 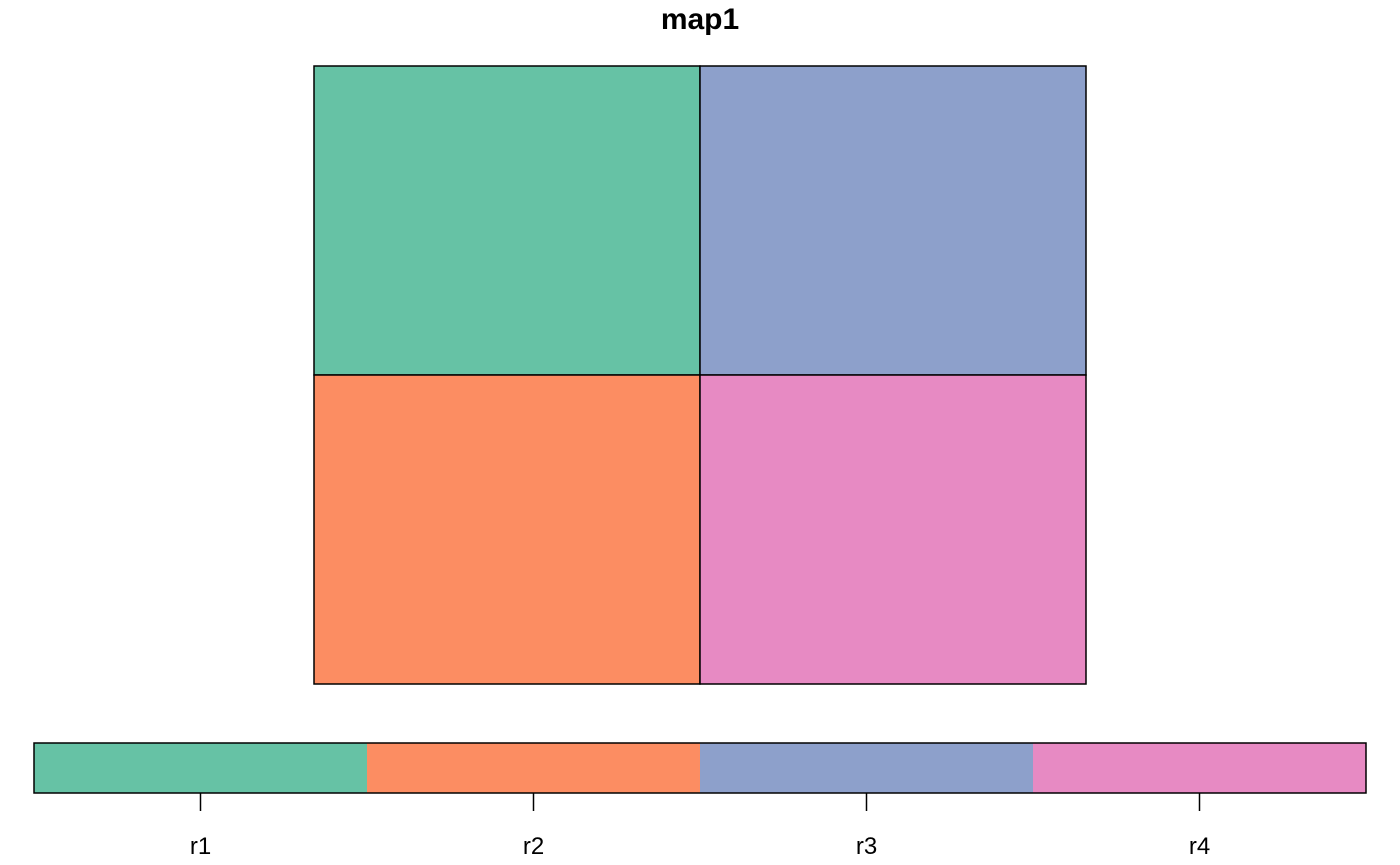 What do you see at coordinates (200, 768) in the screenshot?
I see `legend-swatch-r1` at bounding box center [200, 768].